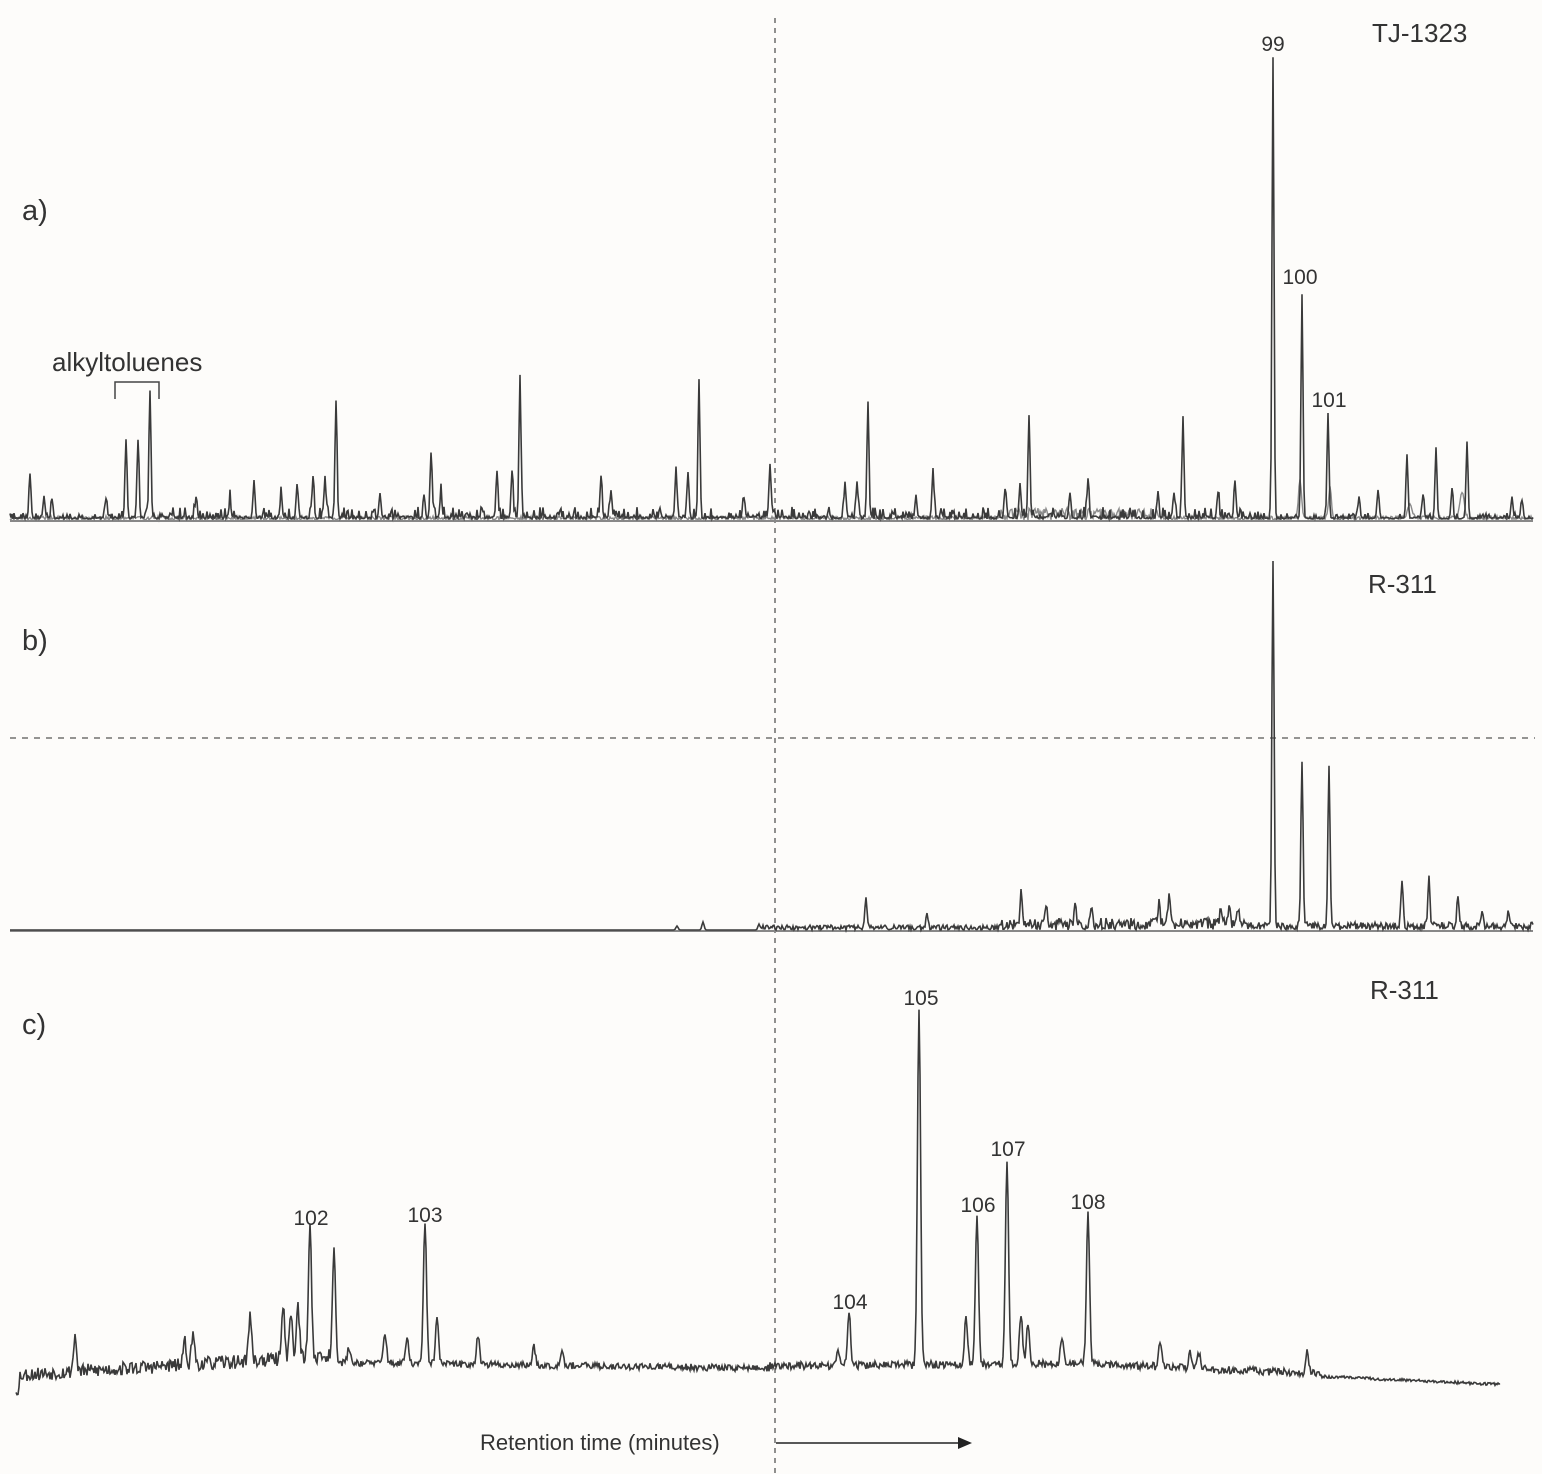 This screenshot has width=1542, height=1474. I want to click on peak-label-107: 107, so click(1007, 1149).